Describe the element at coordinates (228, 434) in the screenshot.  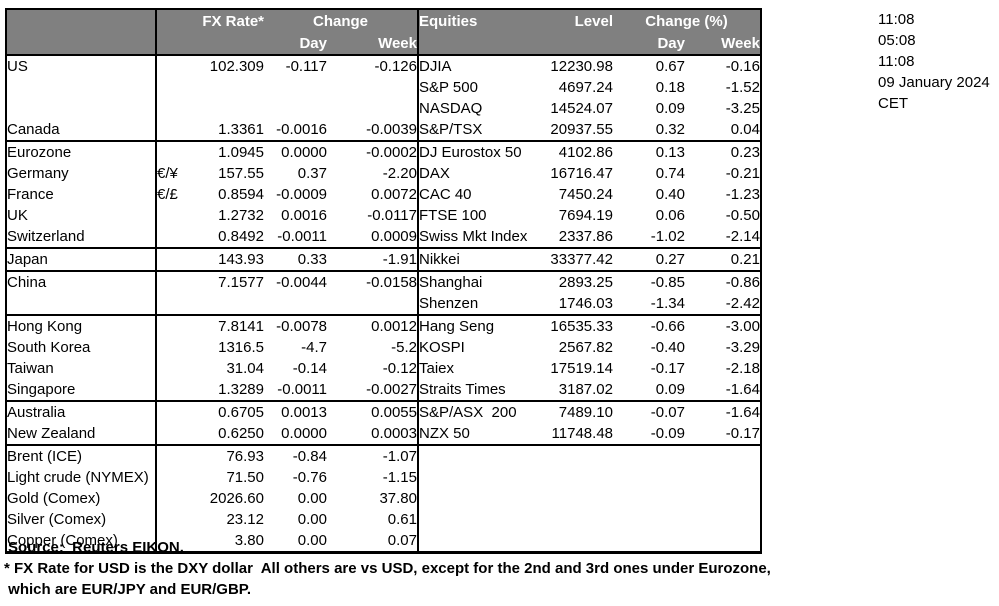
I see `fx-rate-cell: 0.6250` at that location.